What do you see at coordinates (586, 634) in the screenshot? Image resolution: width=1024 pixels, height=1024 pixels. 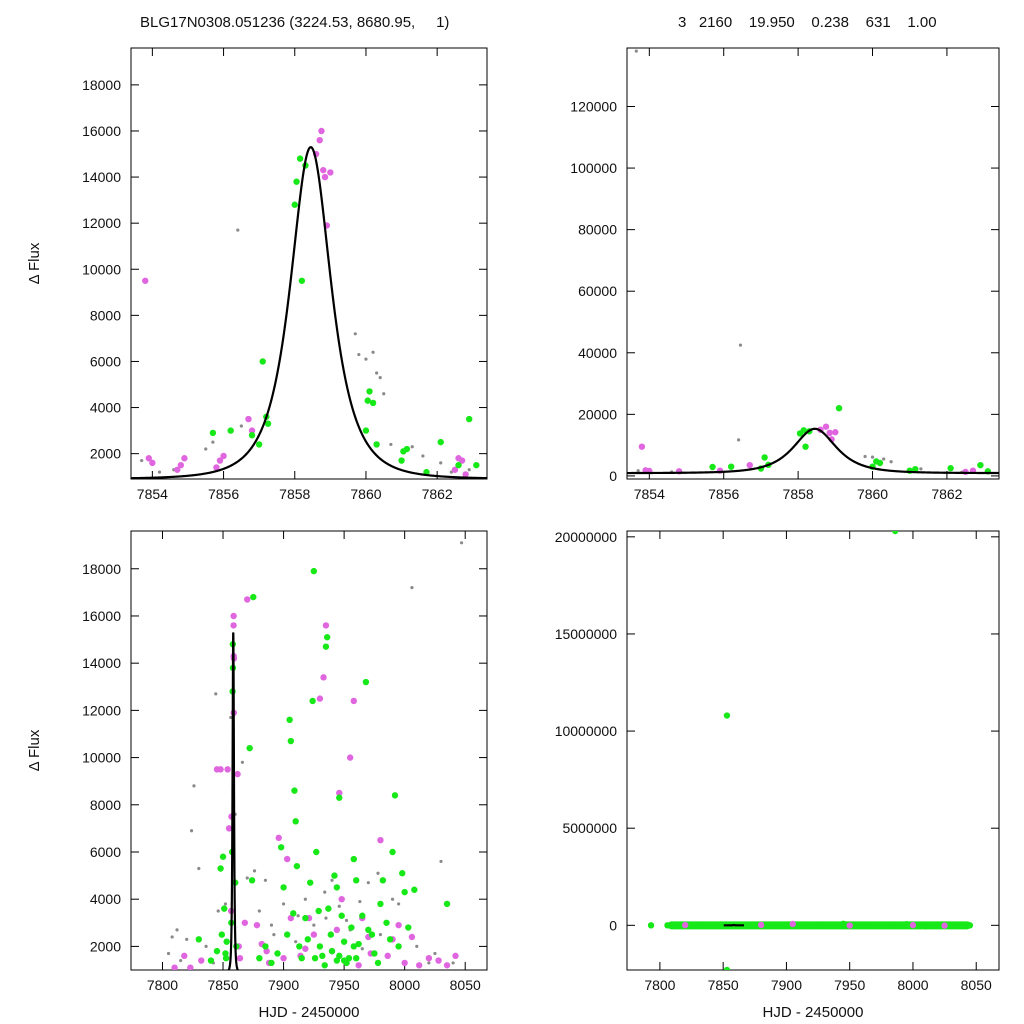 I see `y-tick-label: 15000000` at bounding box center [586, 634].